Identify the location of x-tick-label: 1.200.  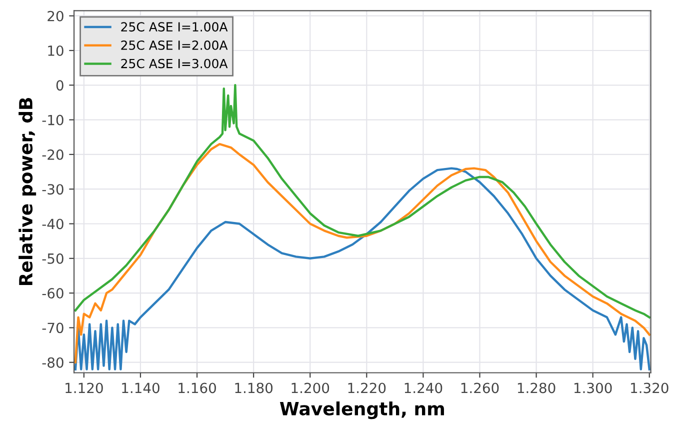
(311, 388).